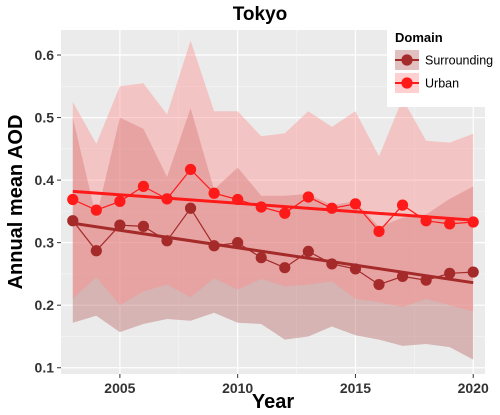  I want to click on legend-item-urban: Urban, so click(427, 83).